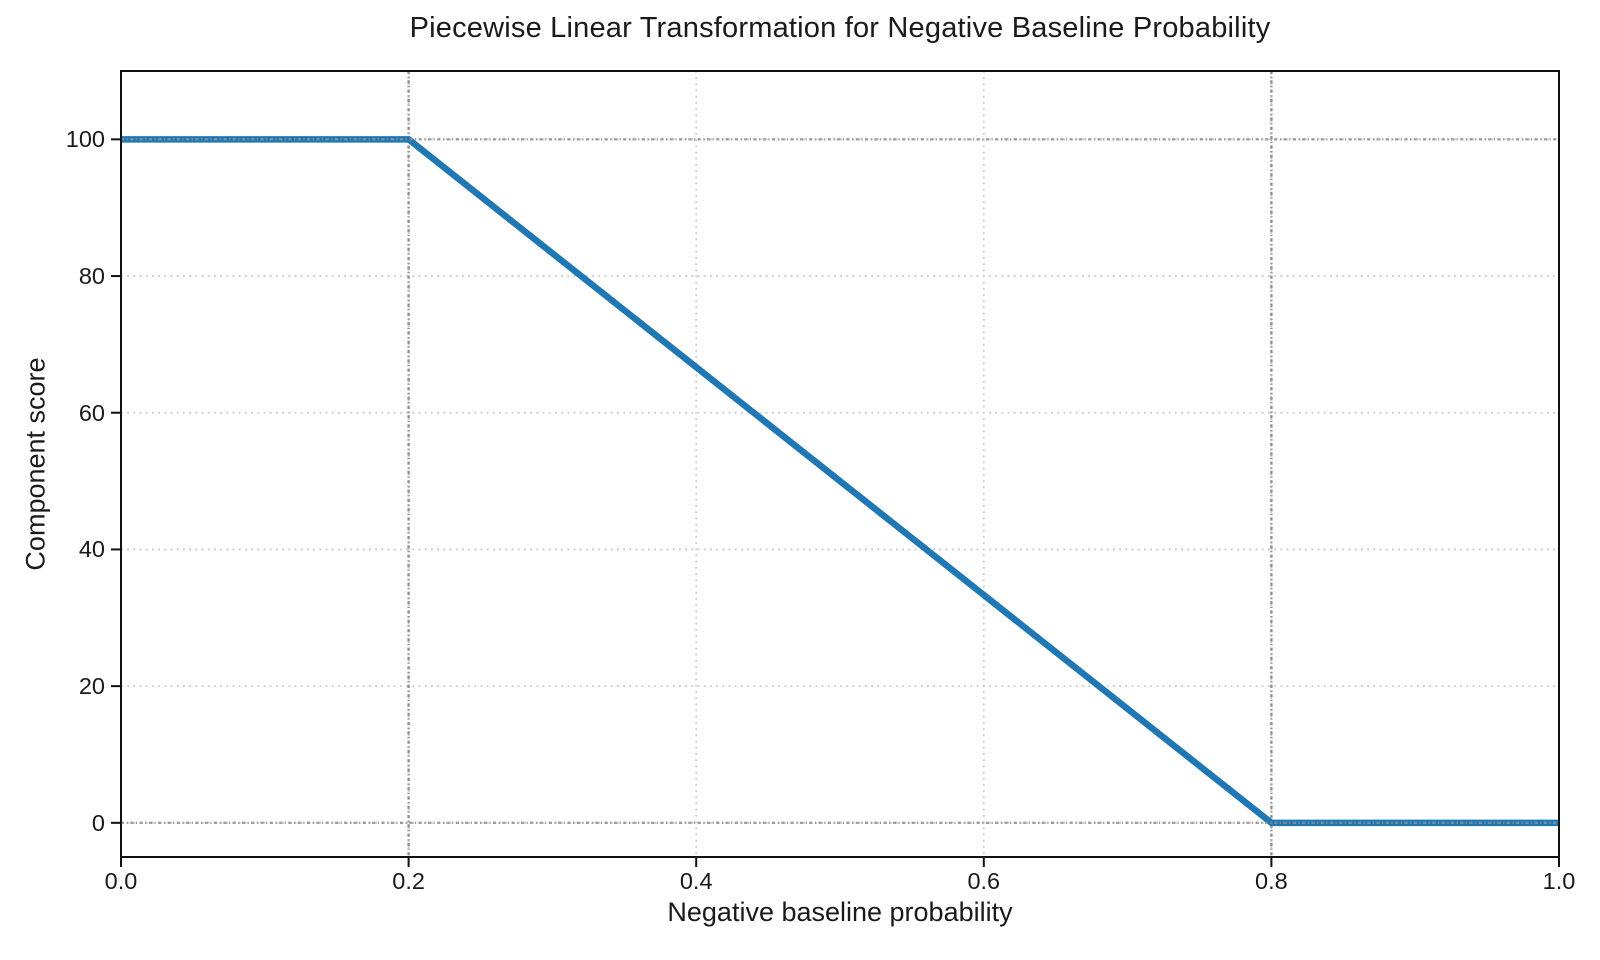 Image resolution: width=1600 pixels, height=960 pixels. Describe the element at coordinates (91, 549) in the screenshot. I see `y-tick-label-40: 40` at that location.